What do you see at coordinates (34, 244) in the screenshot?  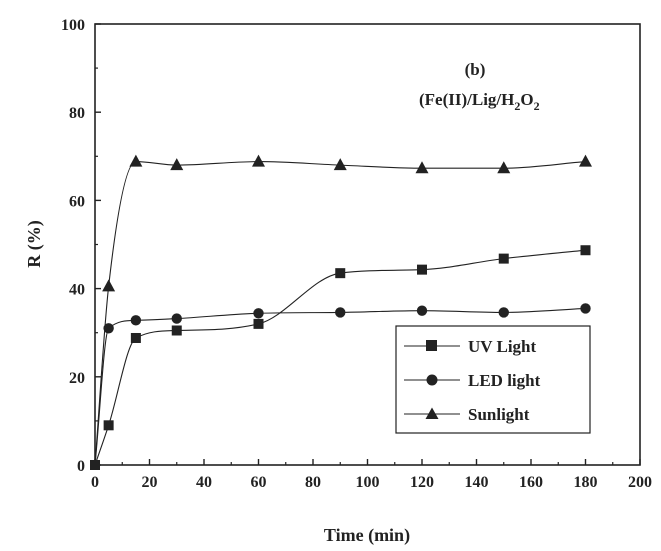 I see `y-axis-title: R (%)` at bounding box center [34, 244].